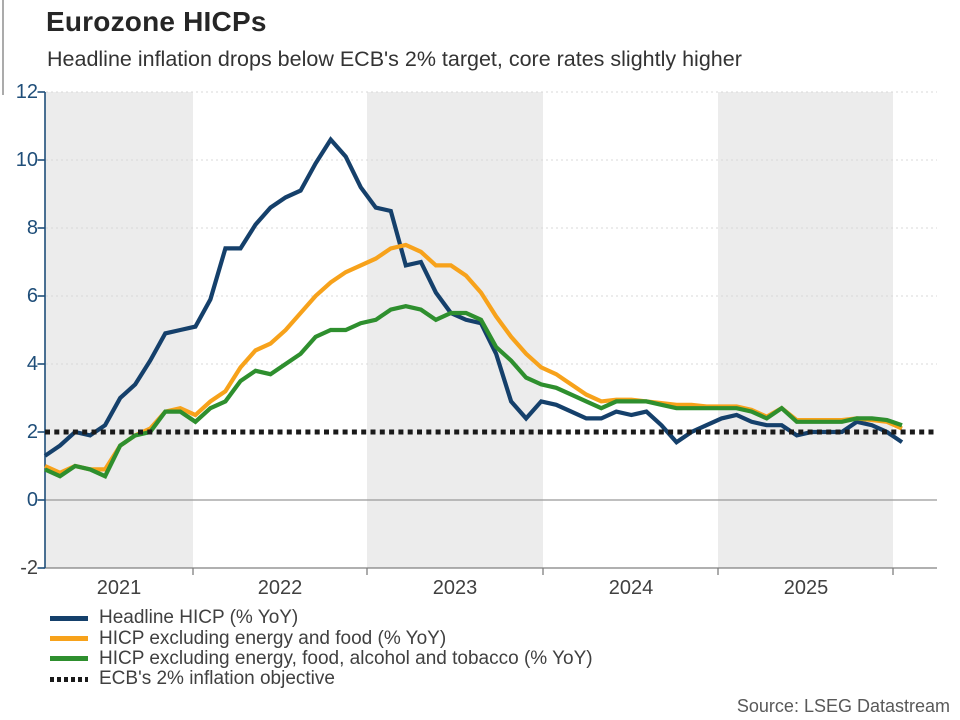 The image size is (960, 720). Describe the element at coordinates (843, 706) in the screenshot. I see `source-credit: Source: LSEG Datastream` at that location.